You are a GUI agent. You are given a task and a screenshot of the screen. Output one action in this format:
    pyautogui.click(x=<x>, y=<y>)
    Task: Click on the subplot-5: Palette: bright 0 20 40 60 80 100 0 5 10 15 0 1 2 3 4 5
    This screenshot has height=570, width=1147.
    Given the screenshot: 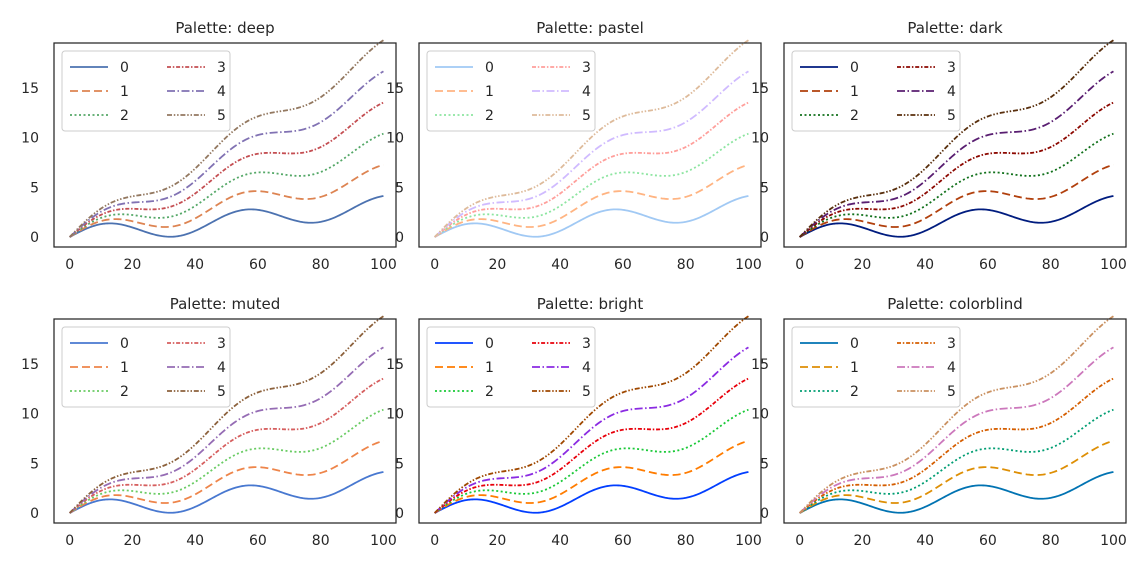 What is the action you would take?
    pyautogui.click(x=574, y=422)
    